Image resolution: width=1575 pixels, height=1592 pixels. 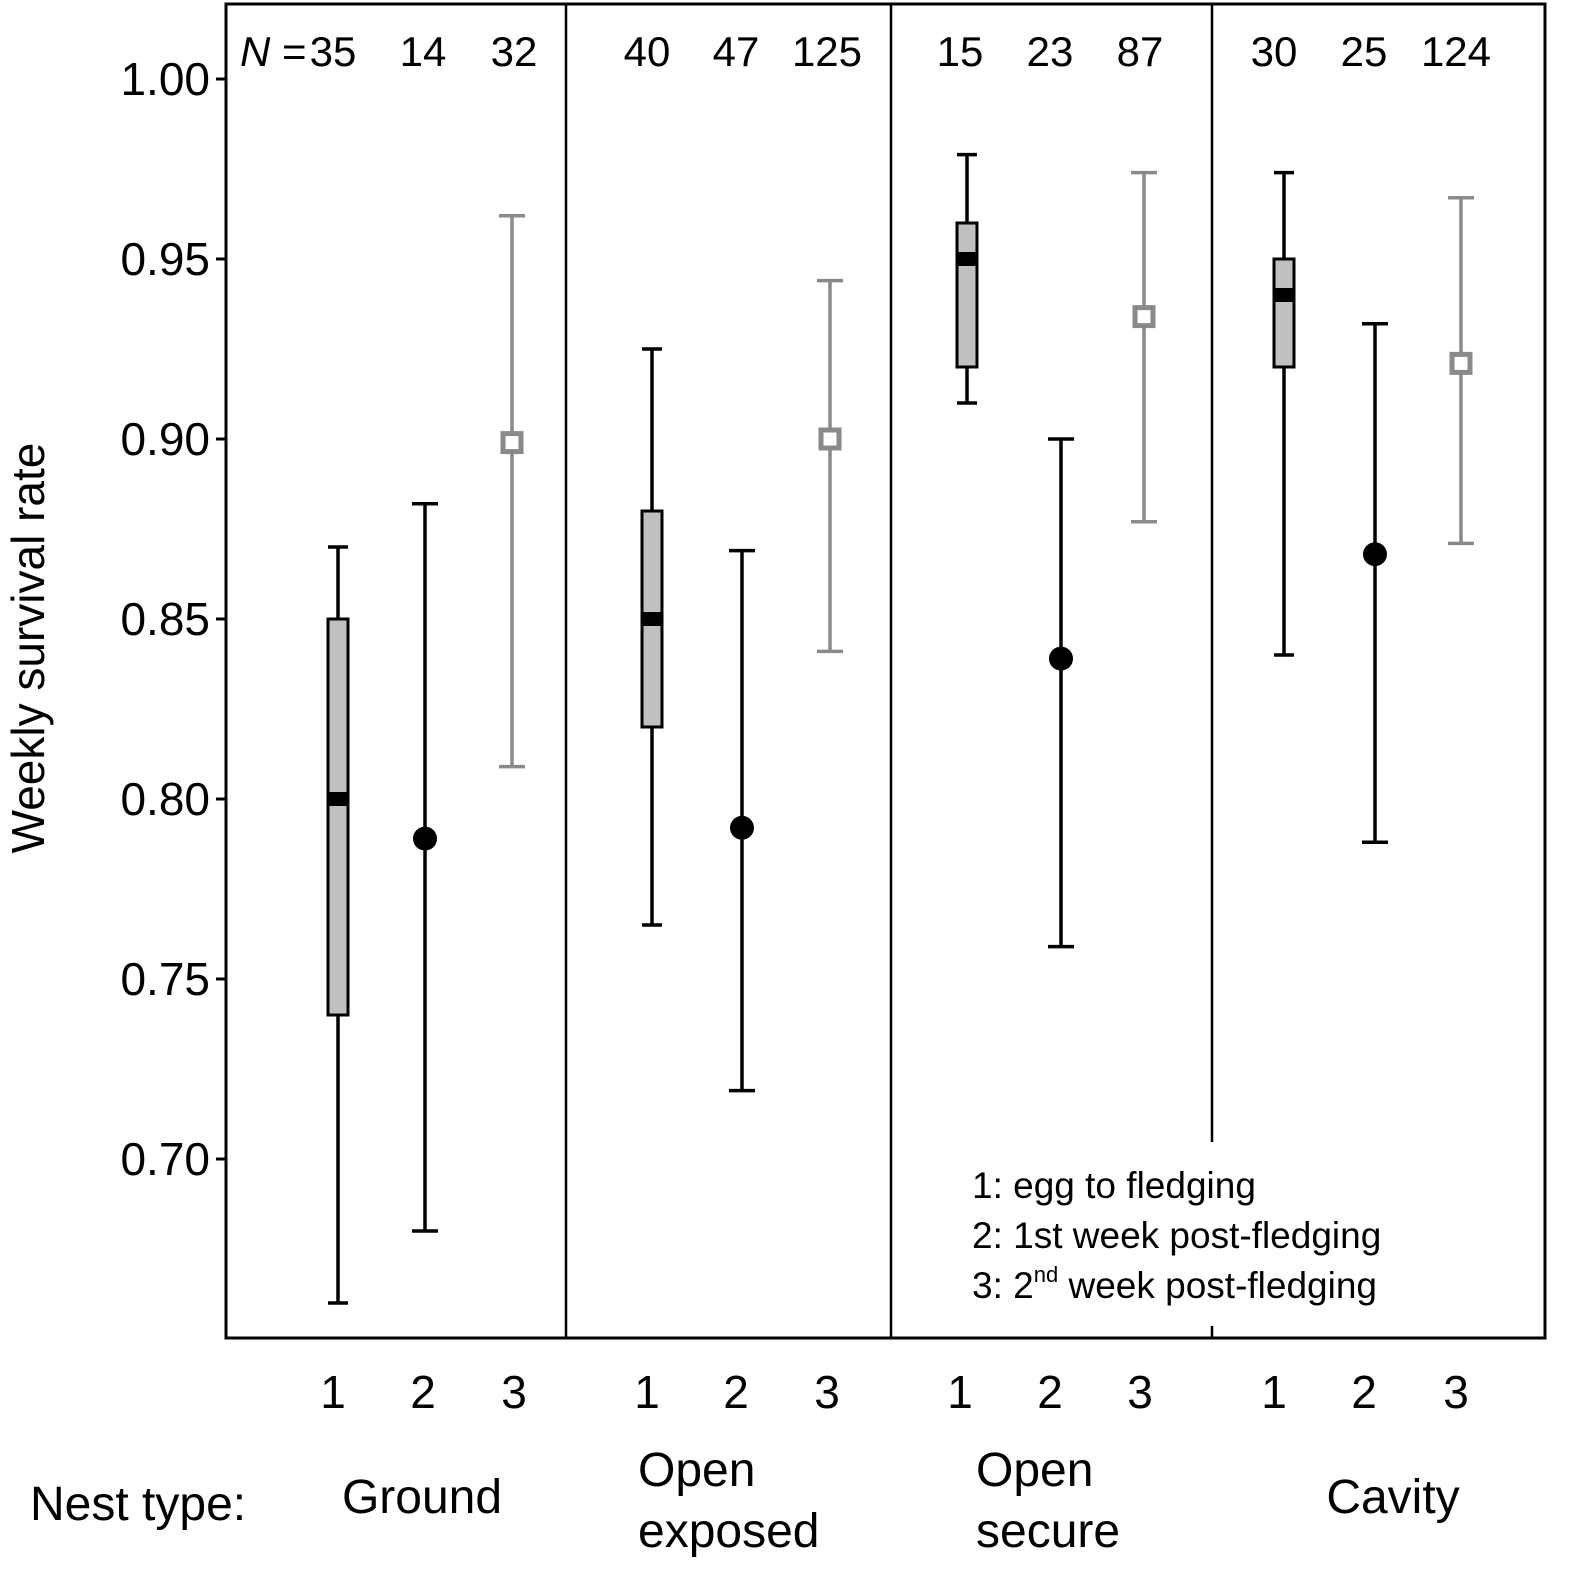 I want to click on box-median-open-exposed, so click(x=652, y=619).